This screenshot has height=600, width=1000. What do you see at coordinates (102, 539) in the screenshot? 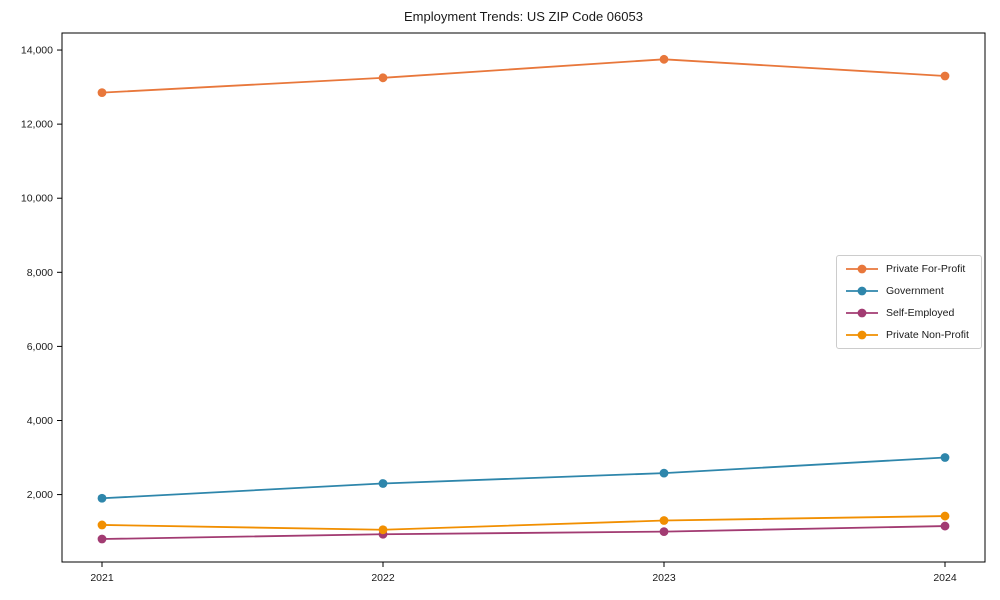
I see `data-point-self-employed-2021` at bounding box center [102, 539].